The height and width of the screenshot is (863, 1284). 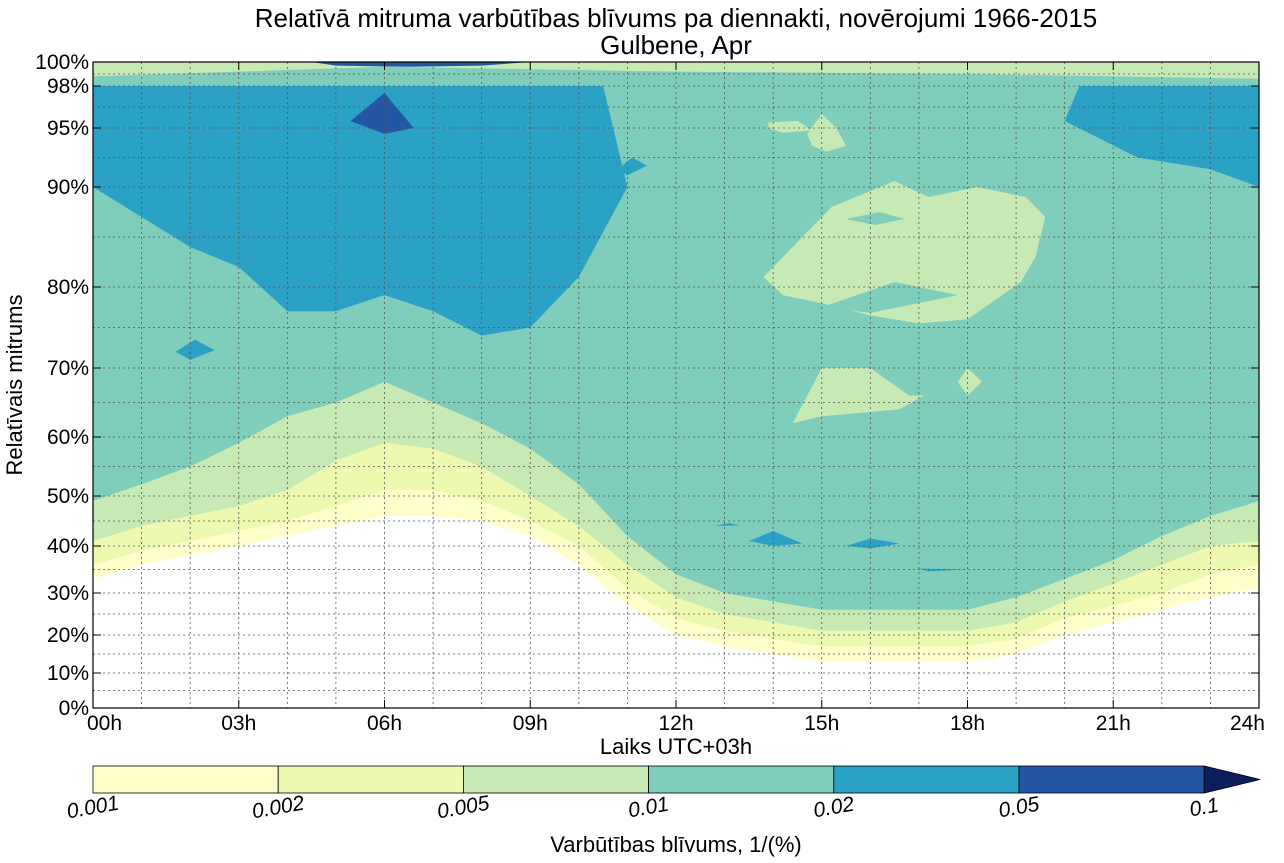 What do you see at coordinates (74, 708) in the screenshot?
I see `y-tick-label: 0%` at bounding box center [74, 708].